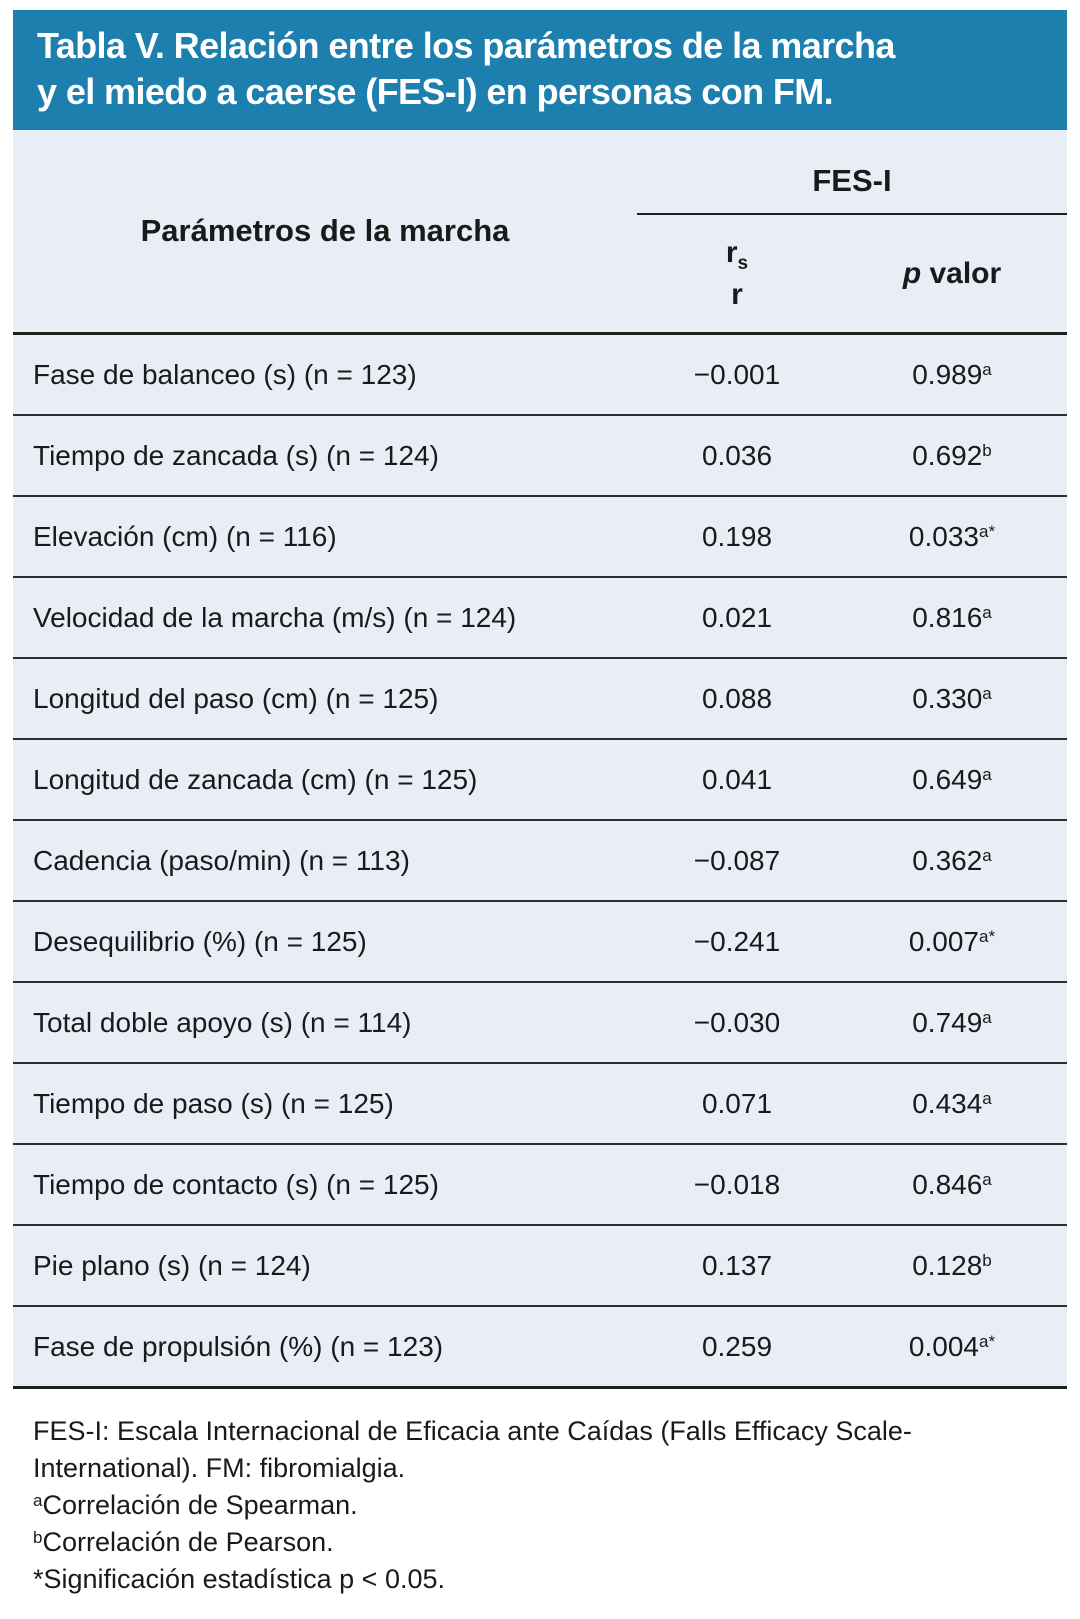 This screenshot has width=1080, height=1619. What do you see at coordinates (275, 617) in the screenshot?
I see `row-label: Velocidad de la marcha (m/s) (n = 124)` at bounding box center [275, 617].